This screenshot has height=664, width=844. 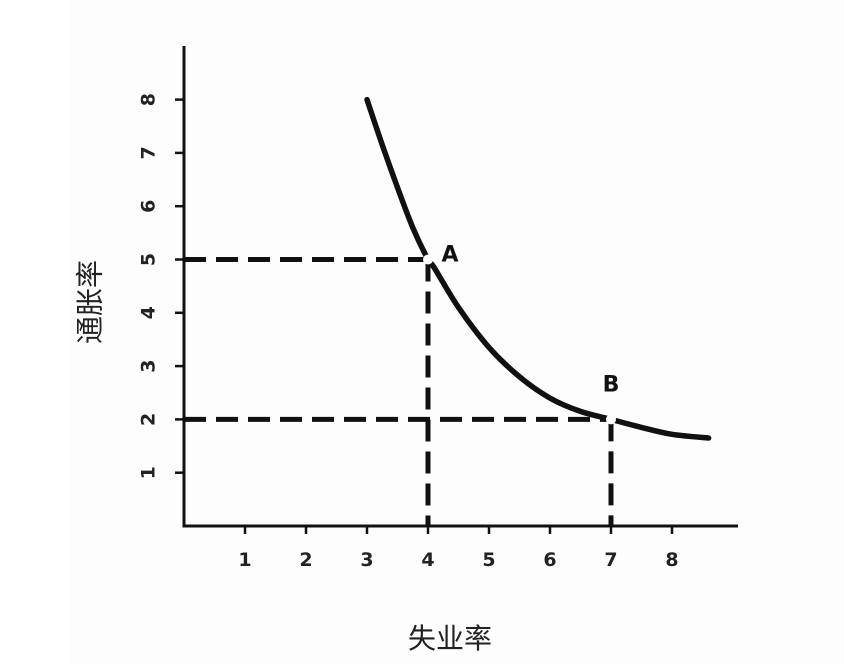 I want to click on y-tick-label-7: 7, so click(x=149, y=152).